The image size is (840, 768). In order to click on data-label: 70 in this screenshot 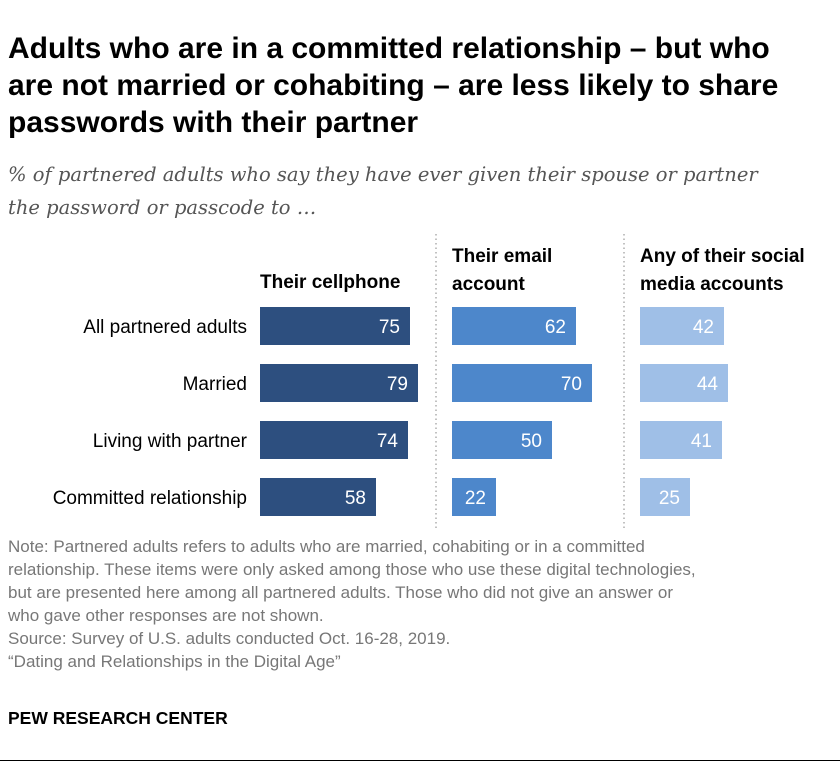, I will do `click(571, 384)`.